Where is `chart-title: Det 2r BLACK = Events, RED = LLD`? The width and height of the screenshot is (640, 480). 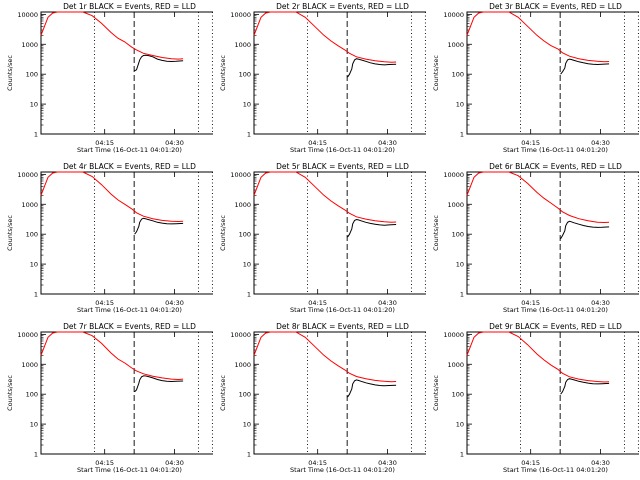
chart-title: Det 2r BLACK = Events, RED = LLD is located at coordinates (342, 6).